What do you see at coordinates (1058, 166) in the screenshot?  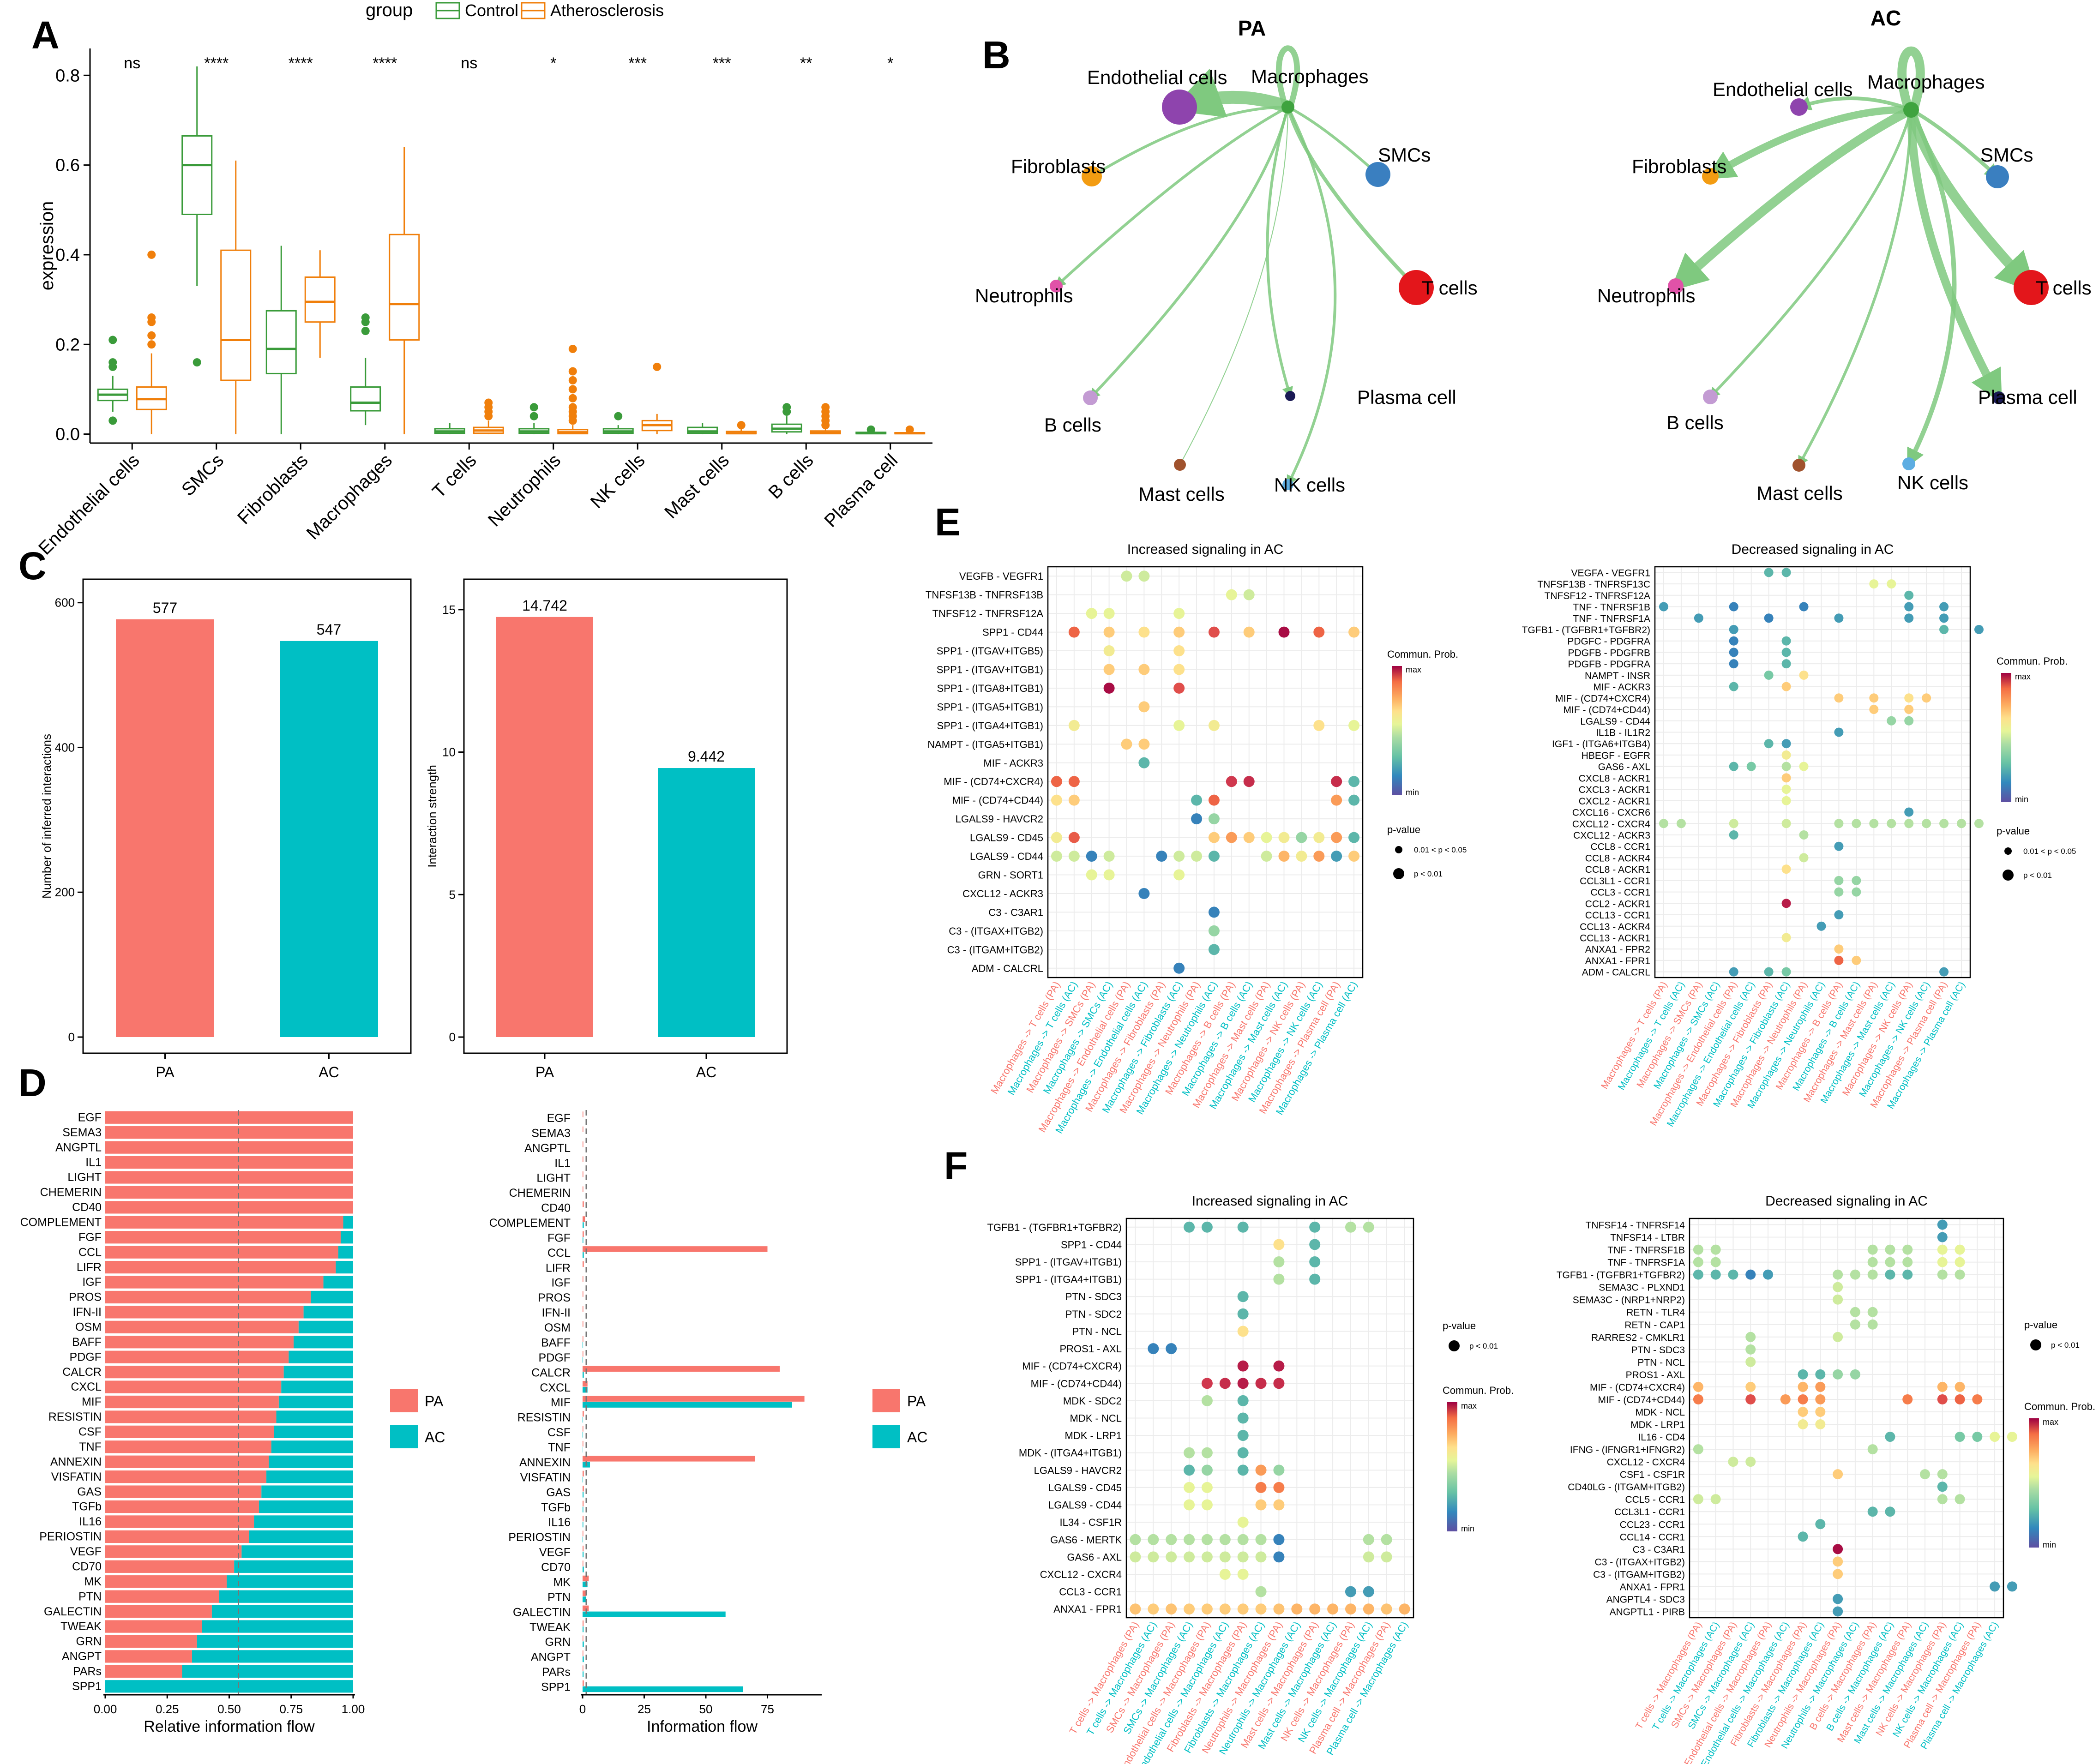 I see `node-label: Fibroblasts` at bounding box center [1058, 166].